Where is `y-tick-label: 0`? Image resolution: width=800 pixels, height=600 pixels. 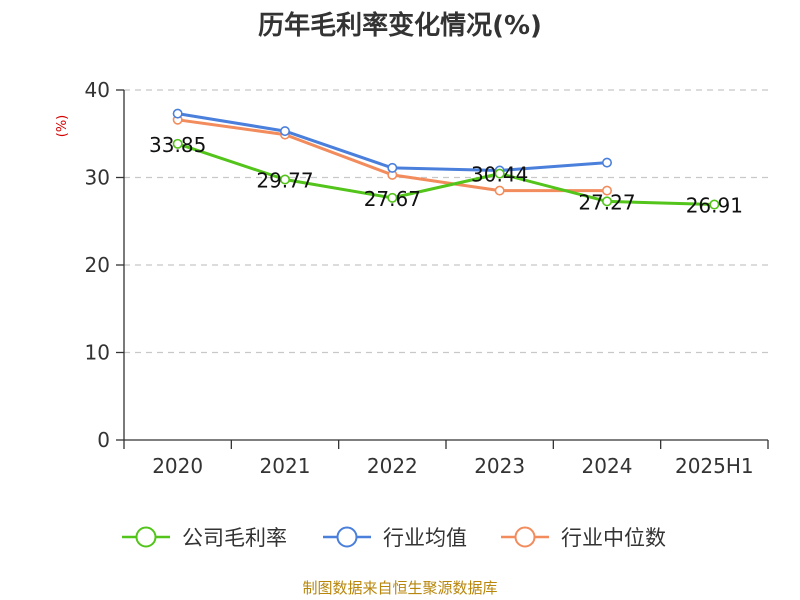 y-tick-label: 0 is located at coordinates (103, 440).